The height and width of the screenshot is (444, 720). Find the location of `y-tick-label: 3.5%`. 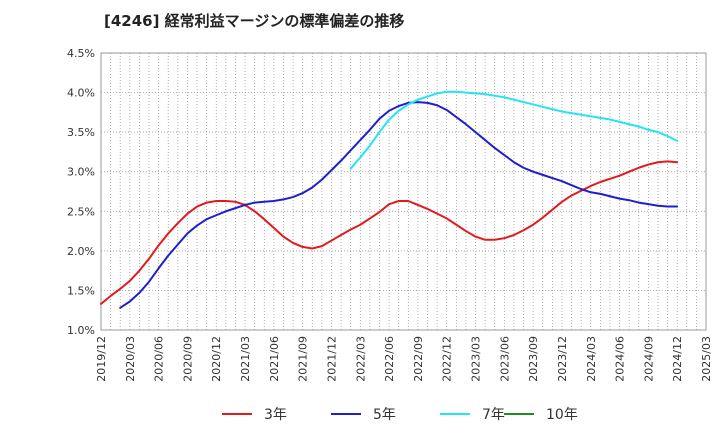

y-tick-label: 3.5% is located at coordinates (81, 132).